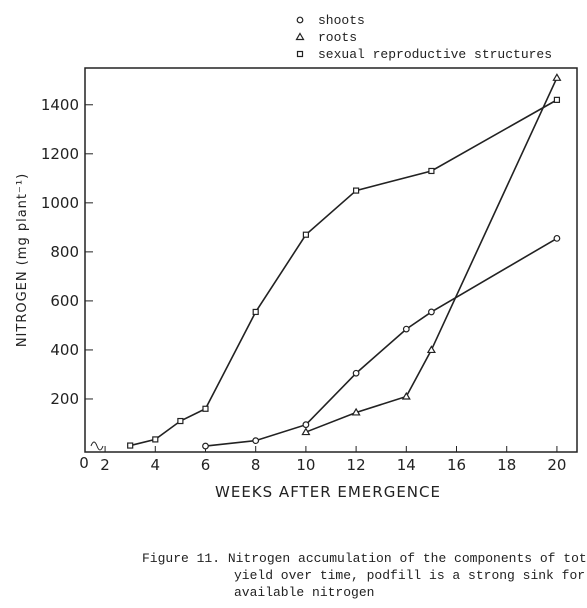  Describe the element at coordinates (506, 465) in the screenshot. I see `x-tick-label: 18` at that location.